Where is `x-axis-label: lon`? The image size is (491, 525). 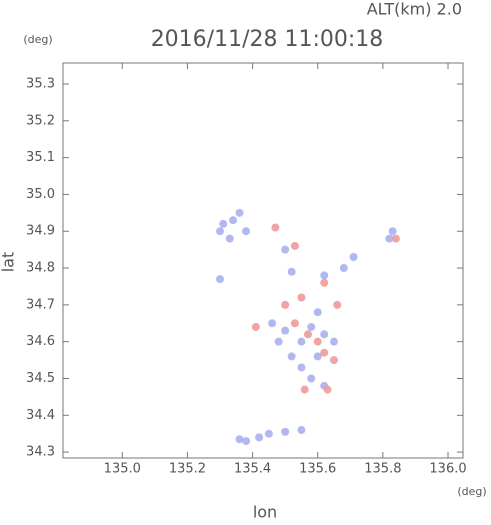 x-axis-label: lon is located at coordinates (265, 512).